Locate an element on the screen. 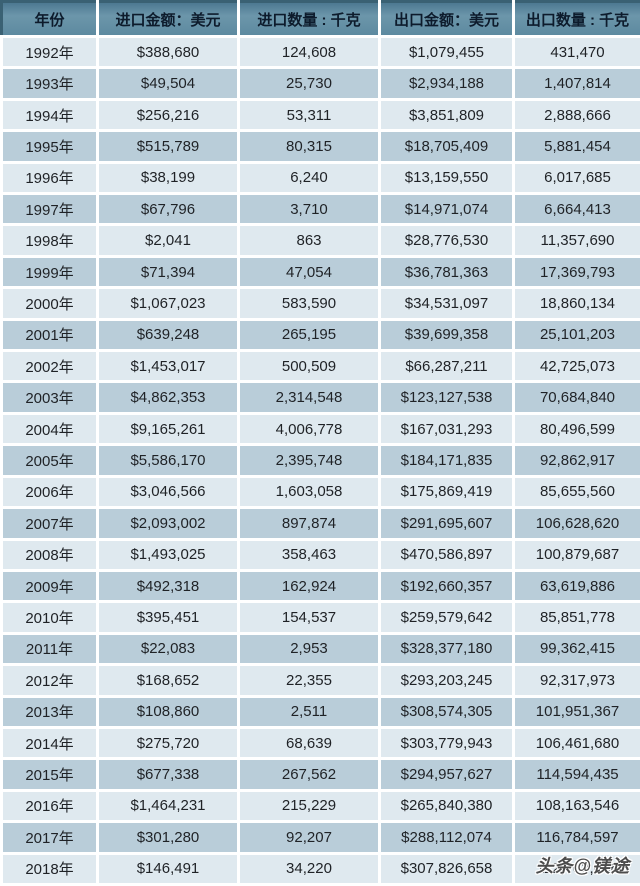 This screenshot has width=640, height=886. col-header-year: 年份 is located at coordinates (49, 19).